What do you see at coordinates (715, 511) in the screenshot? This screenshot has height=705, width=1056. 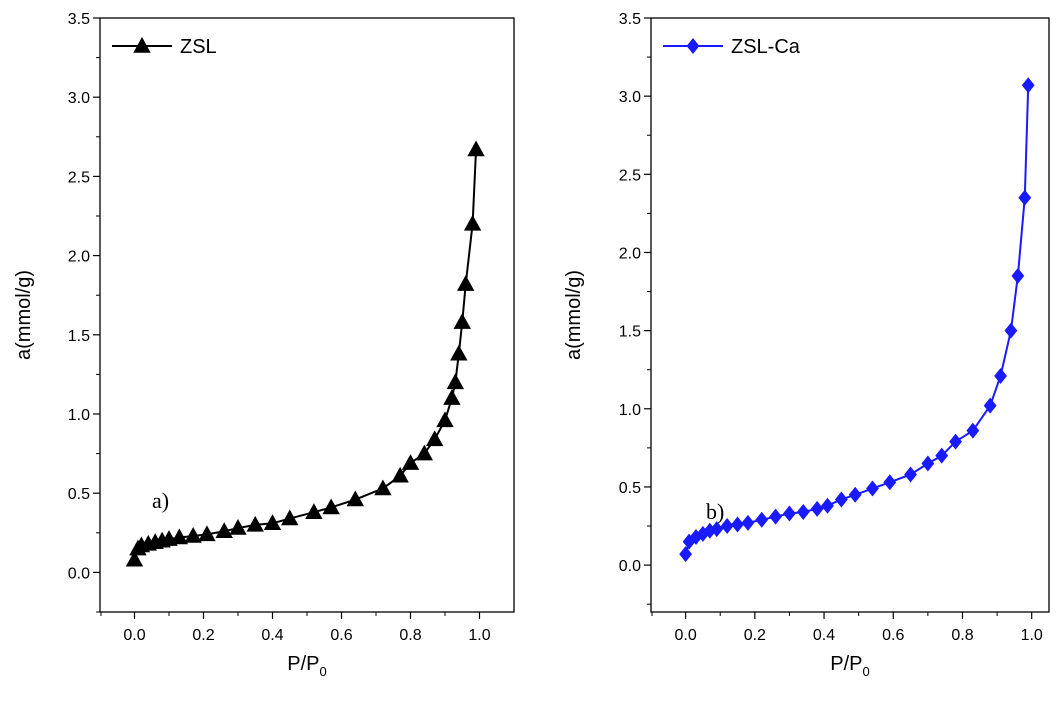 I see `panel-label: b)` at bounding box center [715, 511].